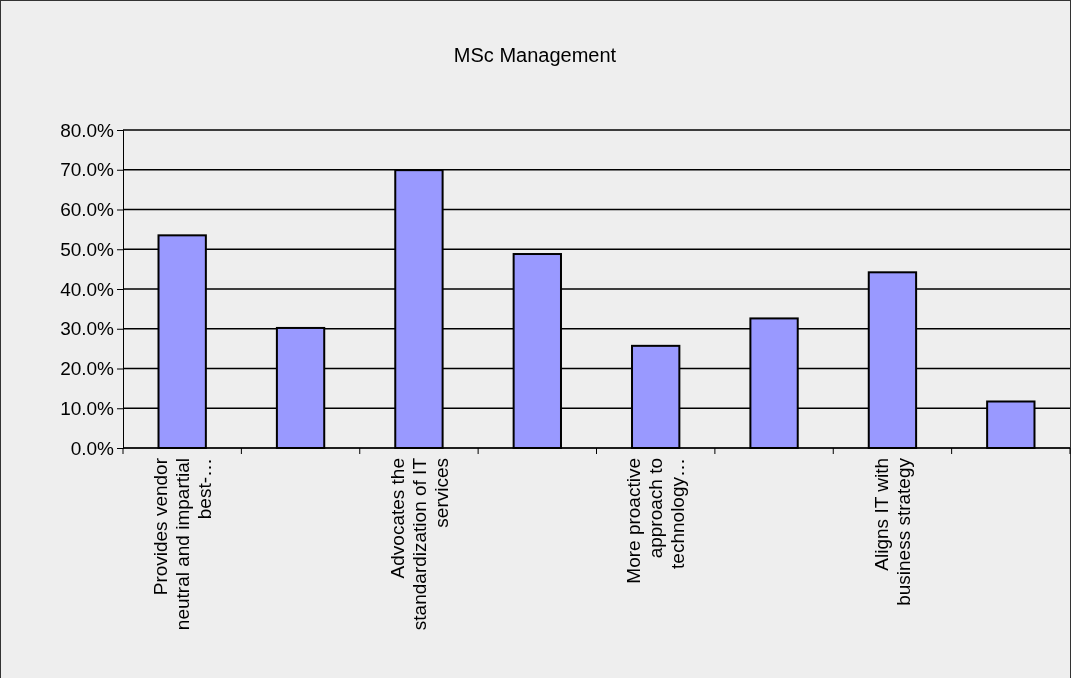 The image size is (1087, 678). I want to click on y-tick-label: 80.0%, so click(87, 130).